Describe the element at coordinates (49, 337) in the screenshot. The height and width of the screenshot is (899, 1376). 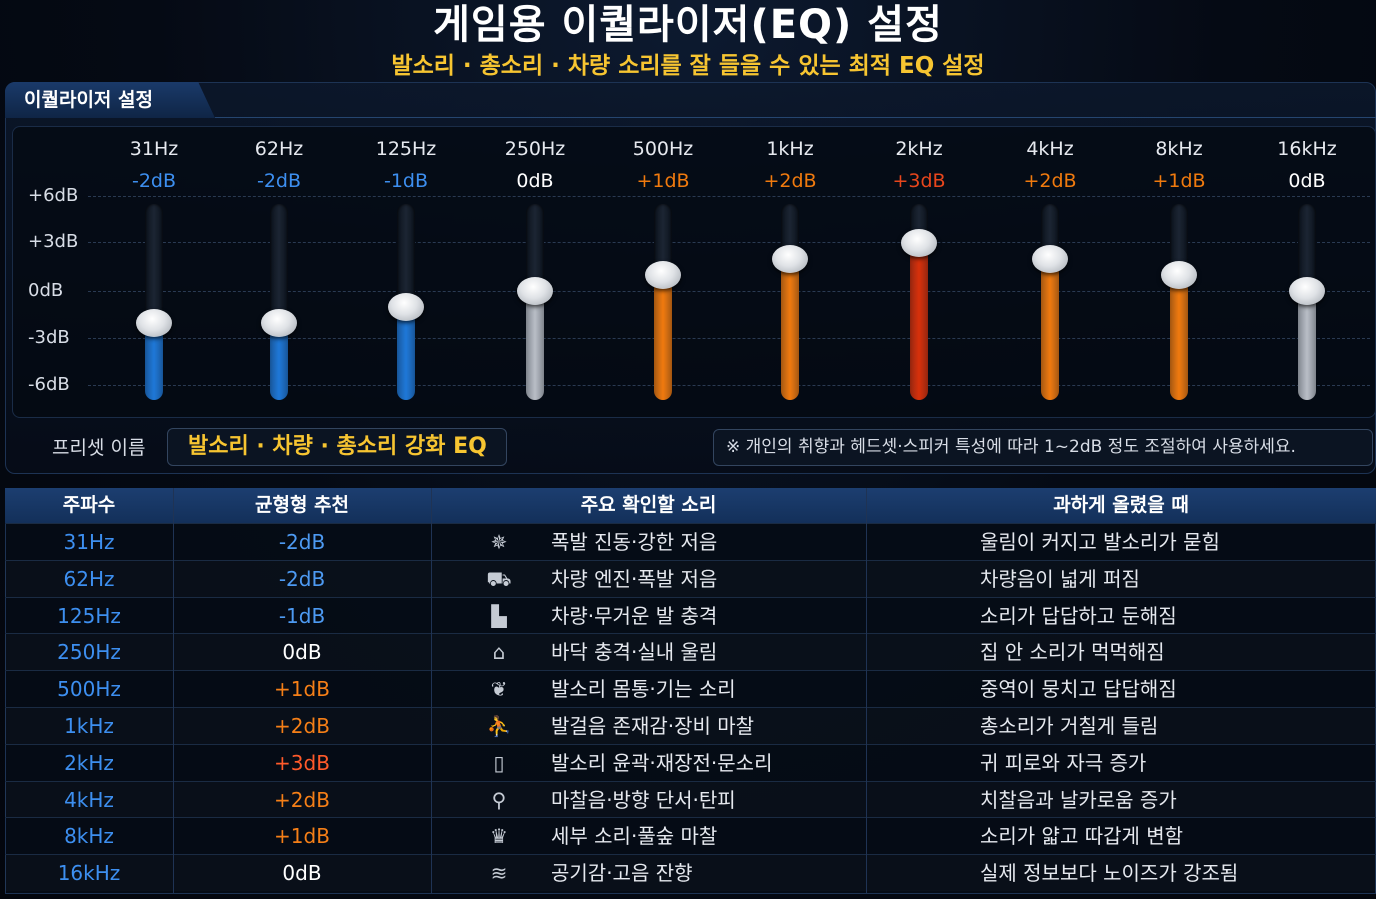
I see `db-scale-label: -3dB` at that location.